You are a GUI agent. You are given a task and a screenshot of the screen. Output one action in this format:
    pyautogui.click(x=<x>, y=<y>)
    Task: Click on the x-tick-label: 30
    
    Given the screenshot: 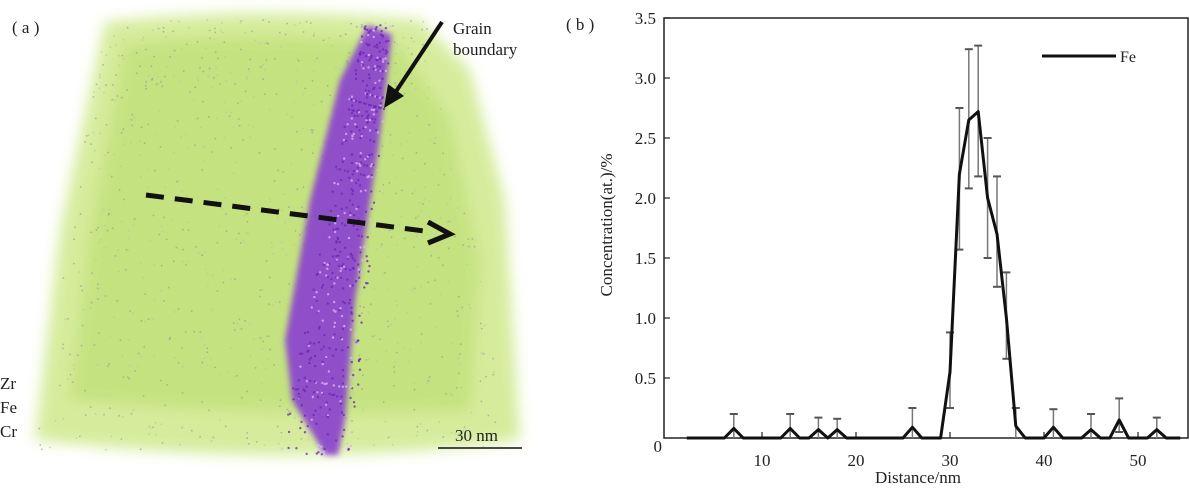 What is the action you would take?
    pyautogui.click(x=950, y=460)
    